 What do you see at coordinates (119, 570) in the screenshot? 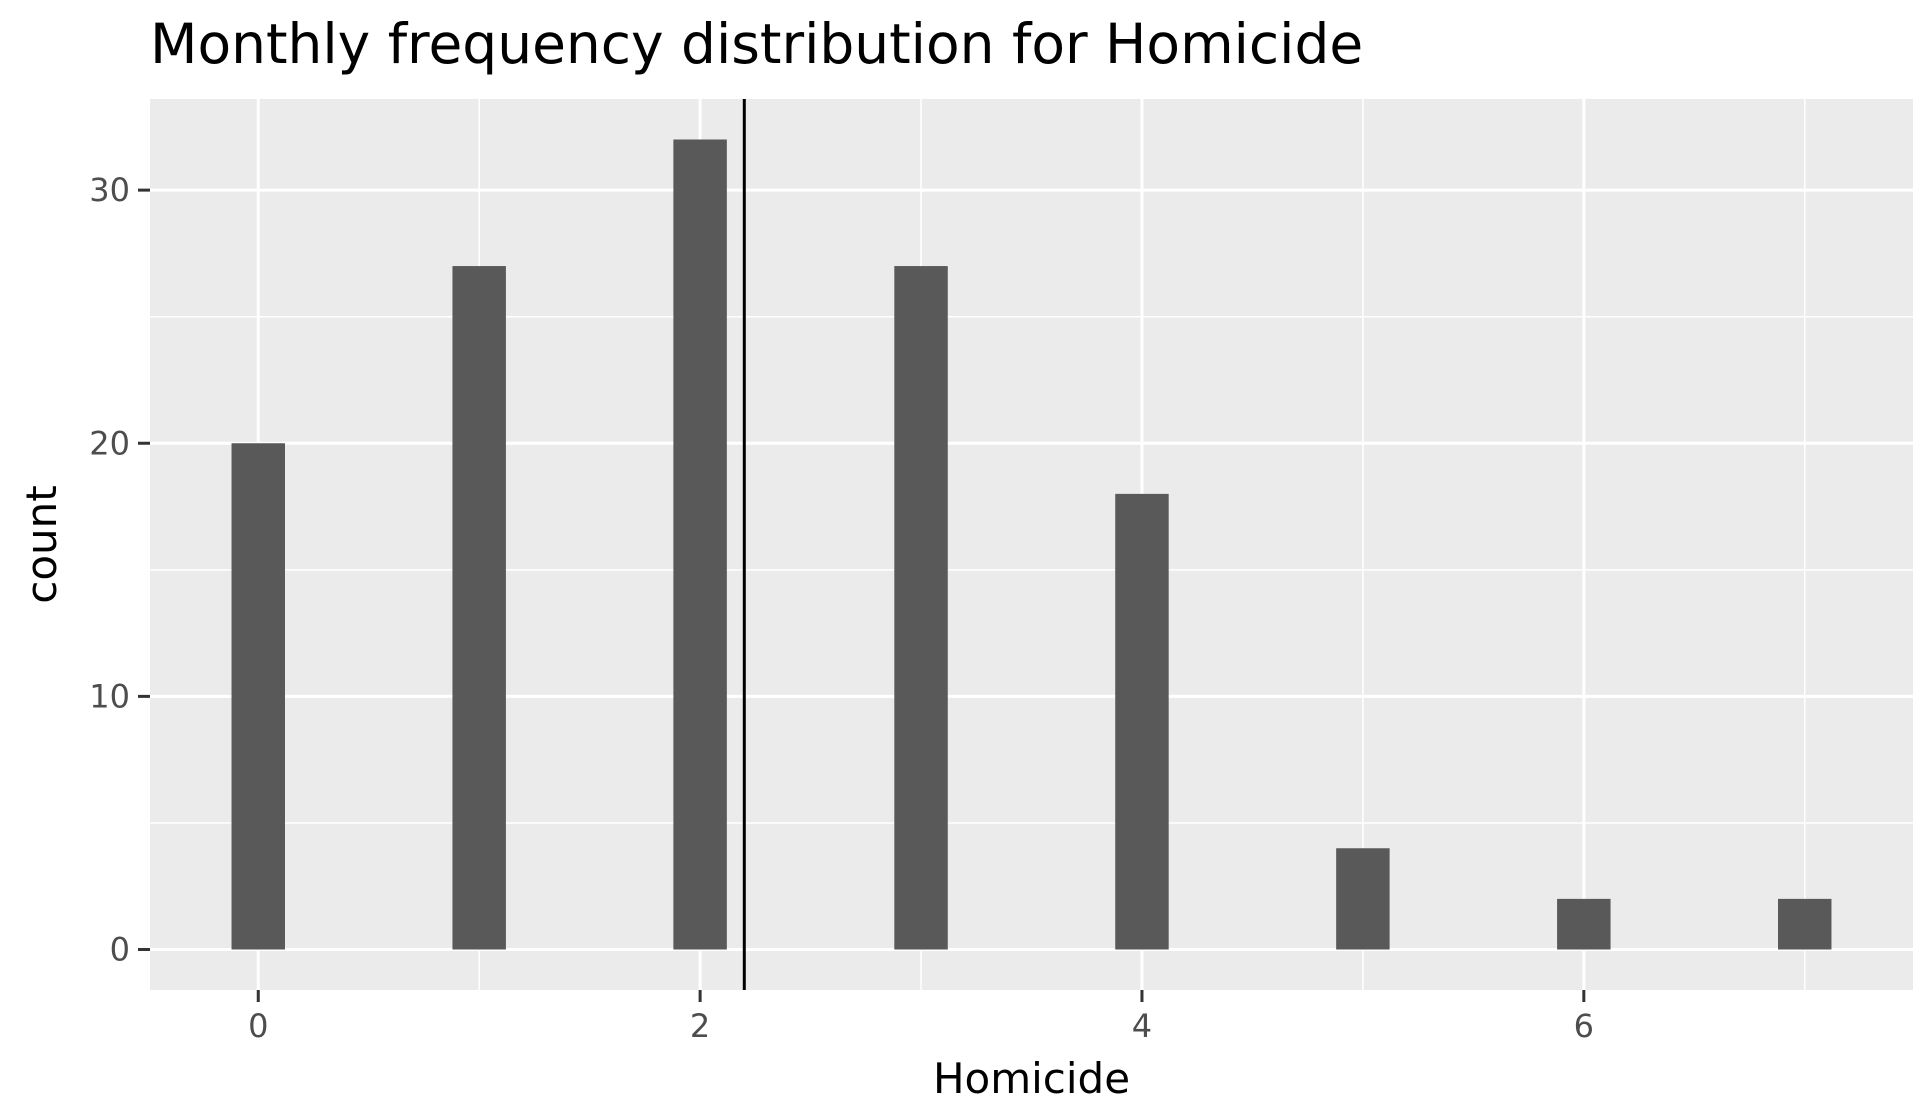
I see `y-axis: 0 10 20 30` at bounding box center [119, 570].